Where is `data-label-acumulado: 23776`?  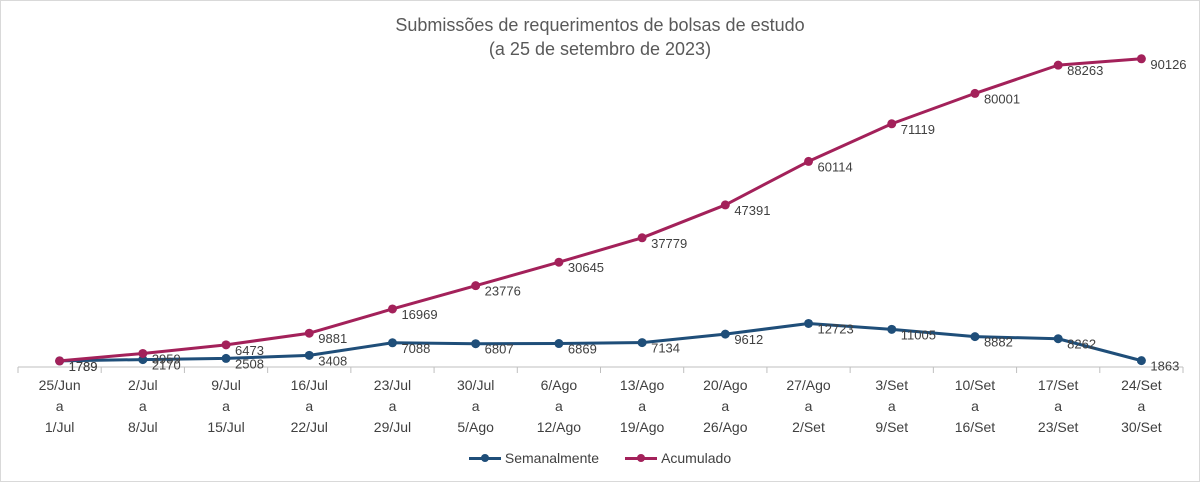 data-label-acumulado: 23776 is located at coordinates (503, 291).